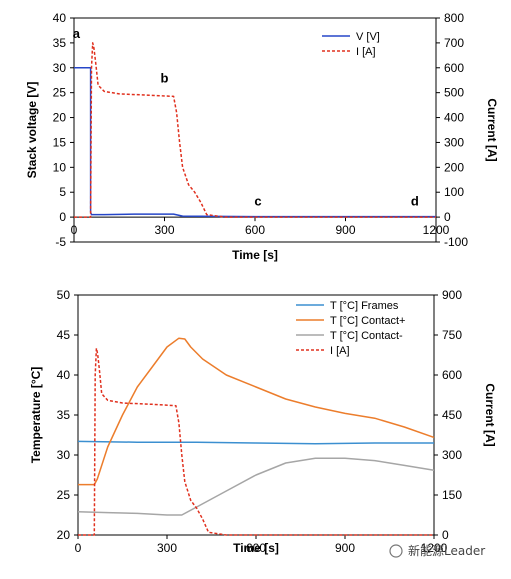  I want to click on y-left-tick-label: 15, so click(60, 142).